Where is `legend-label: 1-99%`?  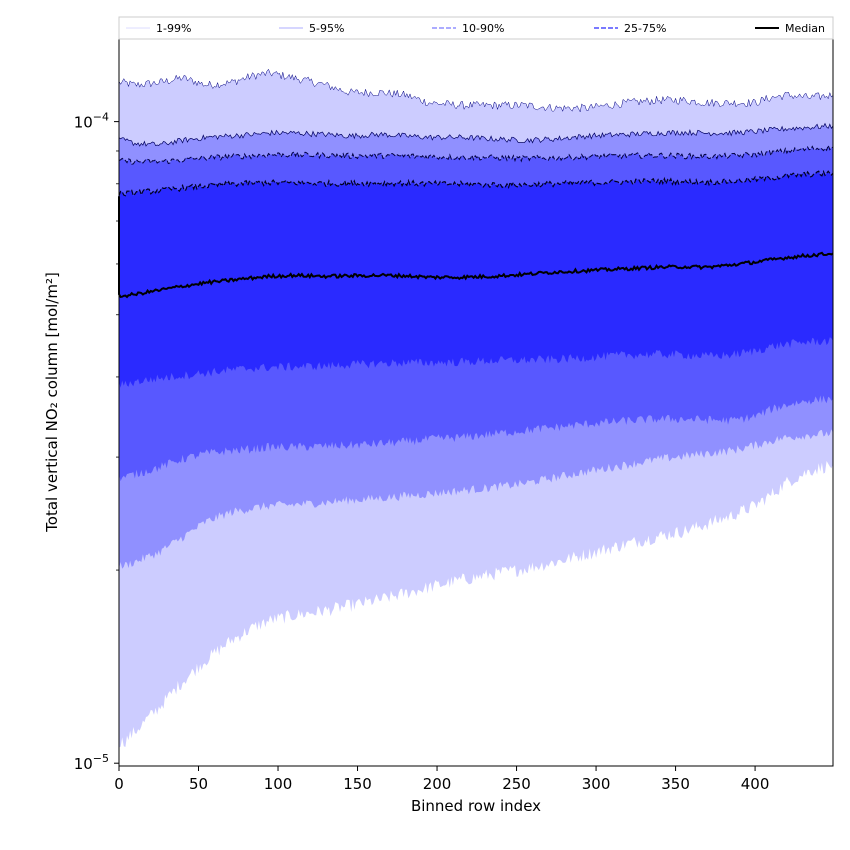
legend-label: 1-99% is located at coordinates (173, 28).